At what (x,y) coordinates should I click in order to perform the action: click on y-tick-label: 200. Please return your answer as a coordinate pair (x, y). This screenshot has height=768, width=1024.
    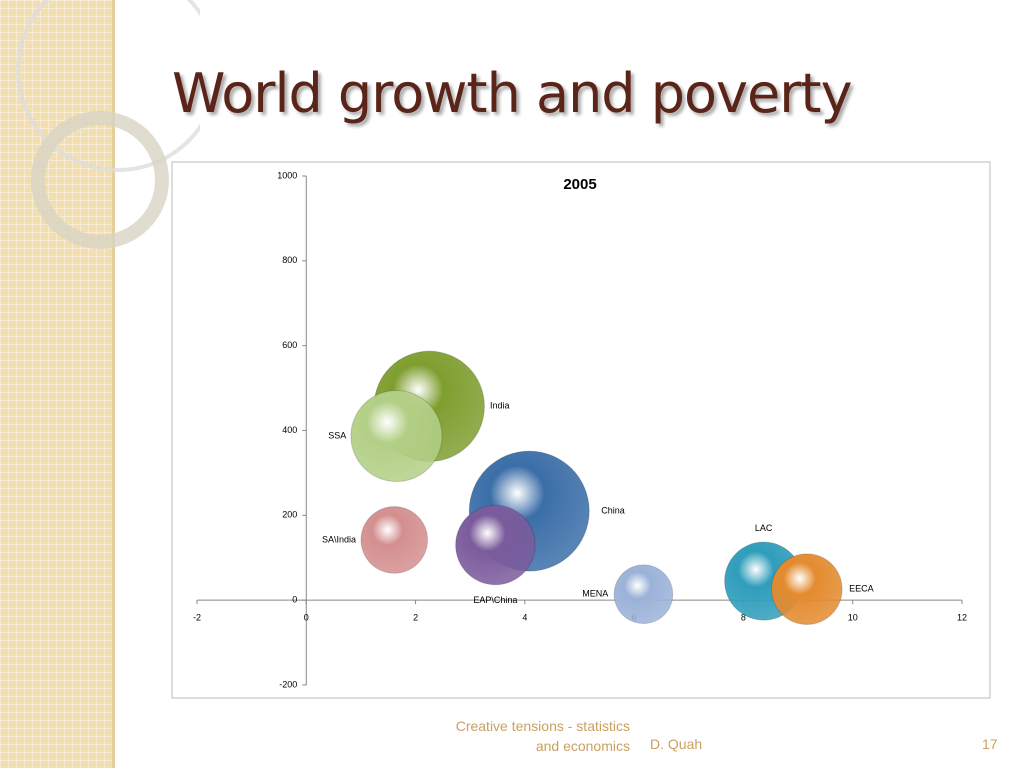
    Looking at the image, I should click on (289, 515).